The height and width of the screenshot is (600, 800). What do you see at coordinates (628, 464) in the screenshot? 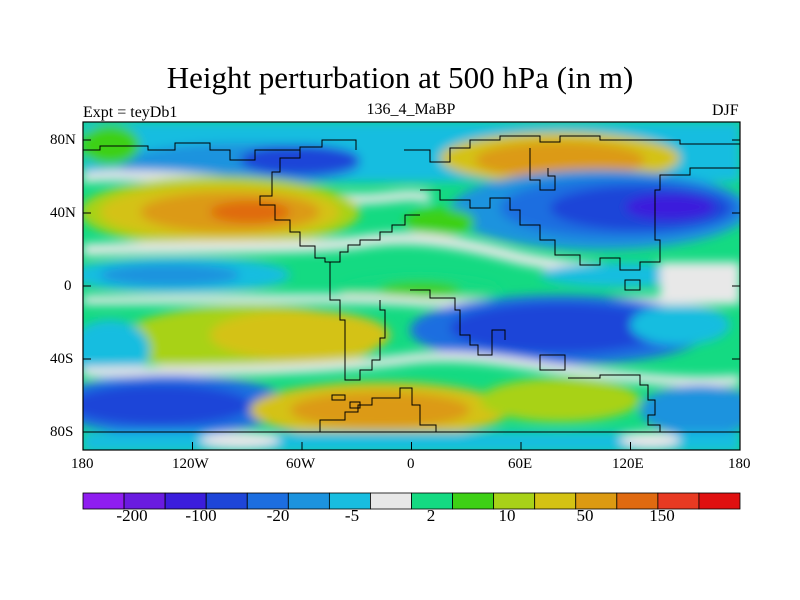
I see `x-tick-120E: 120E` at bounding box center [628, 464].